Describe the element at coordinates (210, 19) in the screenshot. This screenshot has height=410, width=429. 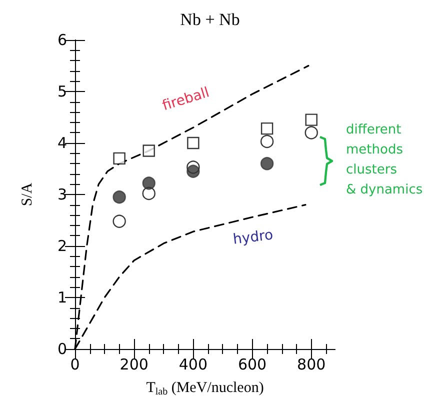
I see `chart-title: Nb + Nb` at that location.